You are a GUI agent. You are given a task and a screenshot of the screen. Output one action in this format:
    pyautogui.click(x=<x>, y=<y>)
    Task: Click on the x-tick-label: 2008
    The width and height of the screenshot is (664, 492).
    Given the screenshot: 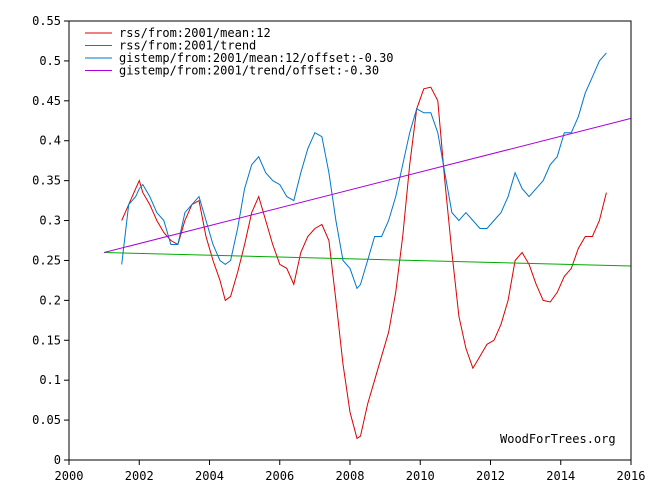 What is the action you would take?
    pyautogui.click(x=350, y=476)
    